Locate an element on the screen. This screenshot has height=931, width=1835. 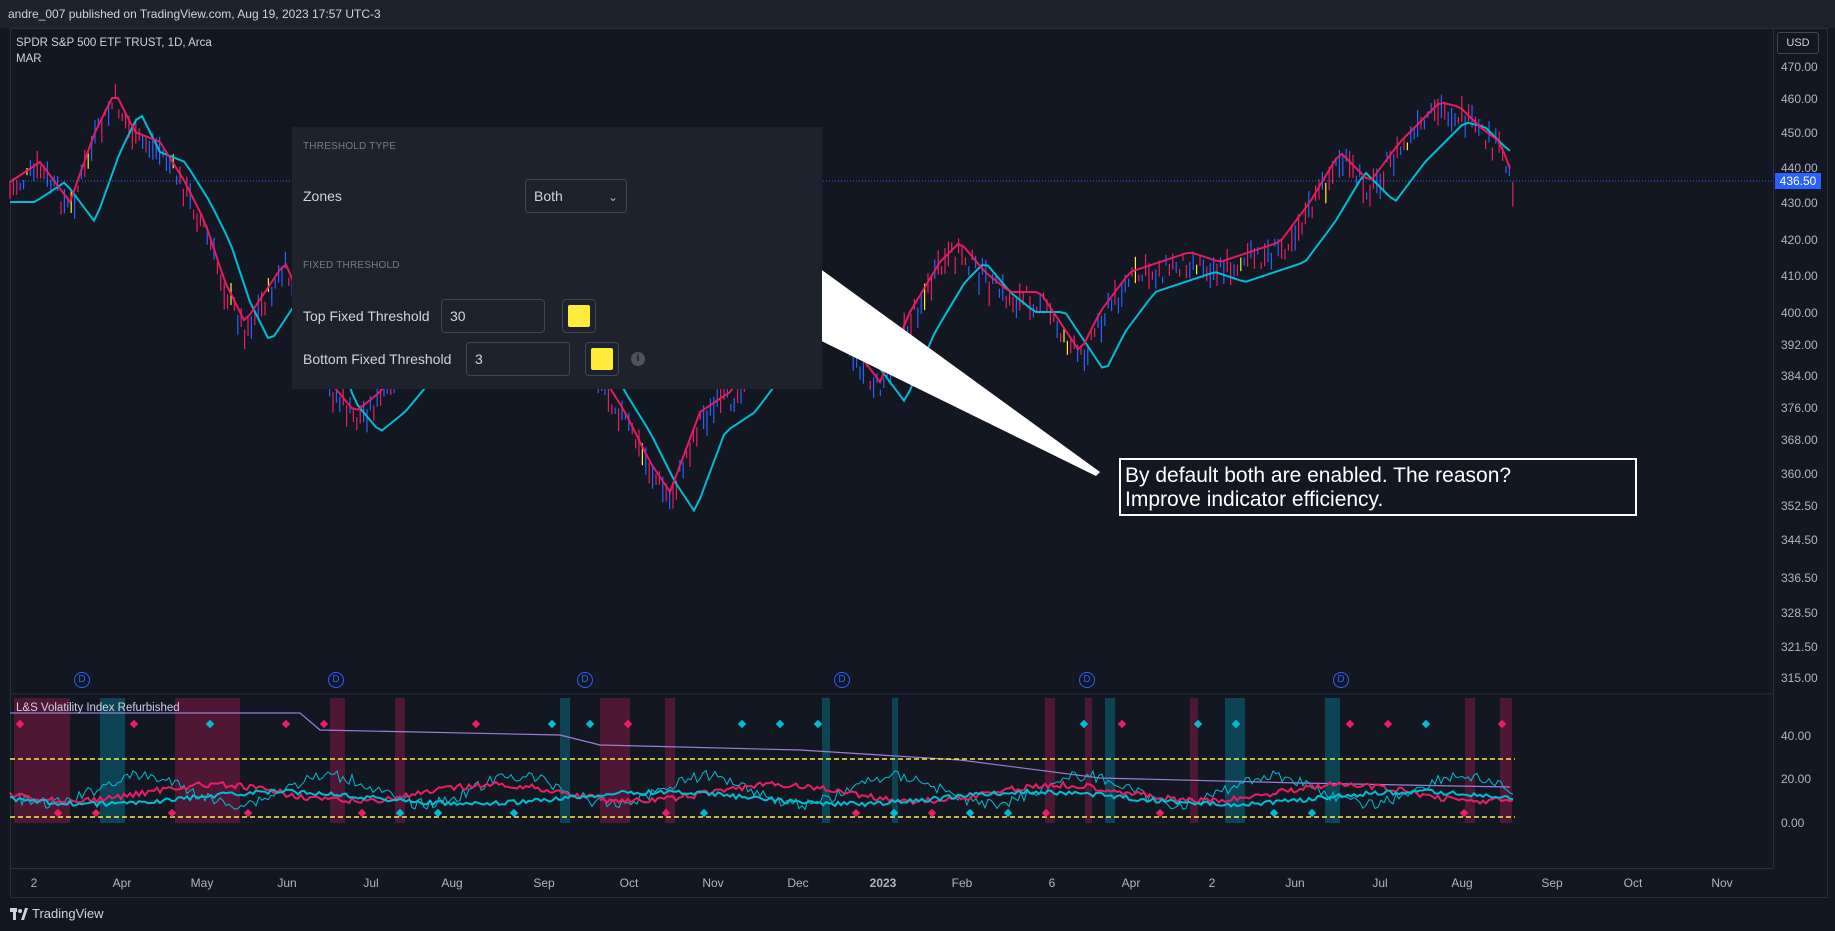
price-tick-label: 352.50 is located at coordinates (1799, 506).